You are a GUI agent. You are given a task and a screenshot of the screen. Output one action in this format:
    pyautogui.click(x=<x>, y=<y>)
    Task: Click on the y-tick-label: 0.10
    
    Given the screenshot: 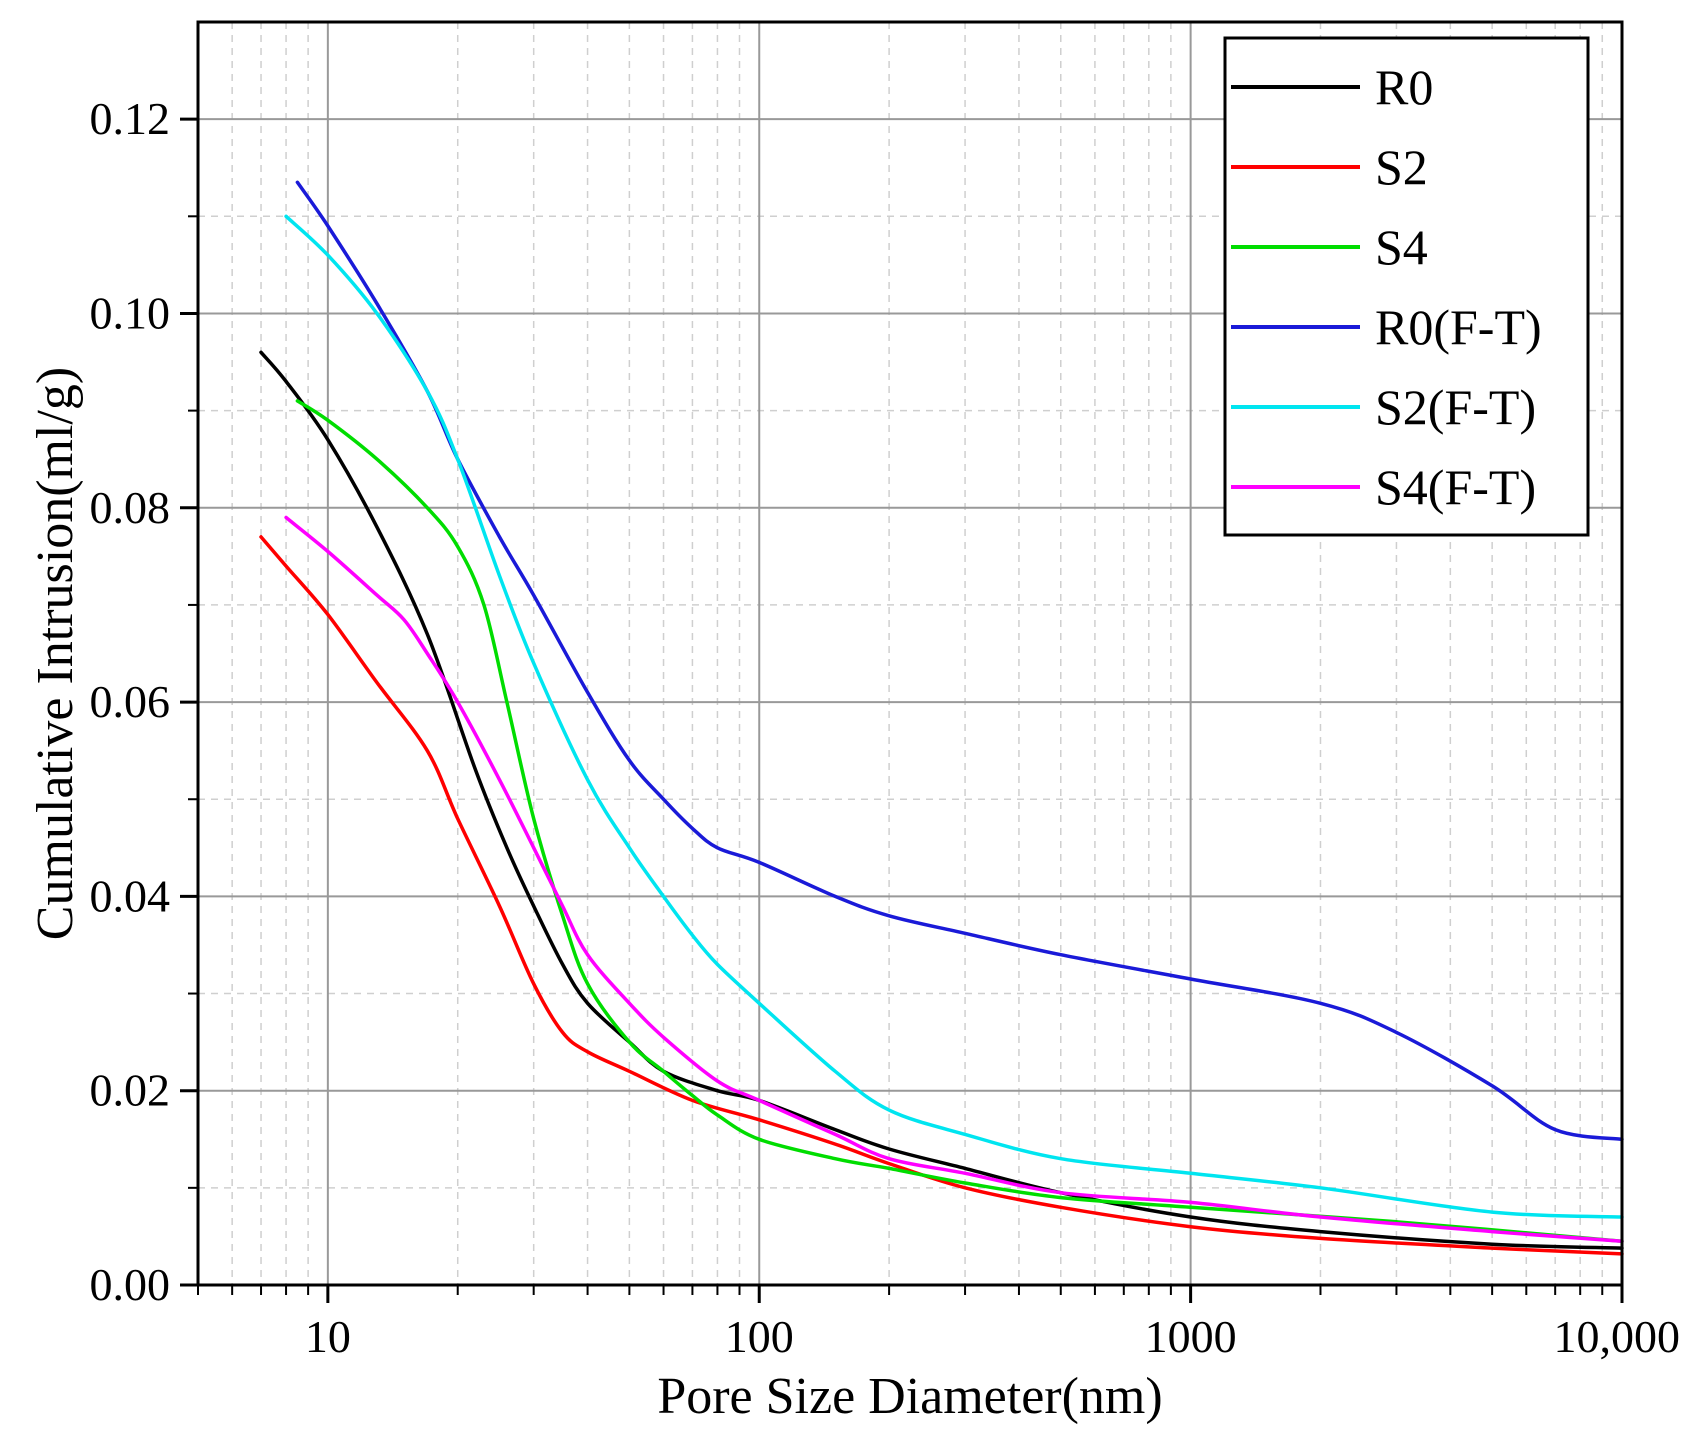 What is the action you would take?
    pyautogui.click(x=130, y=312)
    